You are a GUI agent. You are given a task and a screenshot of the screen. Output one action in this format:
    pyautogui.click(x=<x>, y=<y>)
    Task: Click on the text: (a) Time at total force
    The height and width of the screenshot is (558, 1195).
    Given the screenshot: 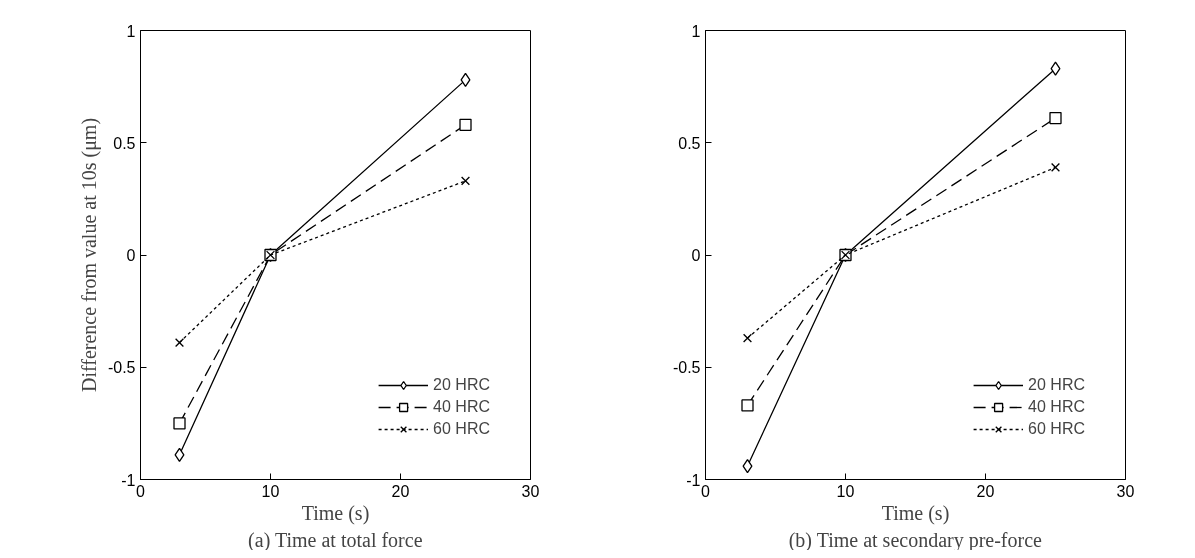 What is the action you would take?
    pyautogui.click(x=335, y=540)
    